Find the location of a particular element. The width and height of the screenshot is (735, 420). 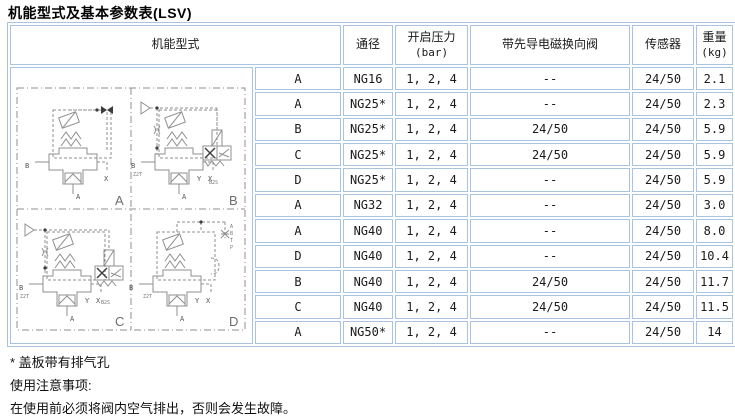

cell-diameter: NG50* is located at coordinates (368, 332).